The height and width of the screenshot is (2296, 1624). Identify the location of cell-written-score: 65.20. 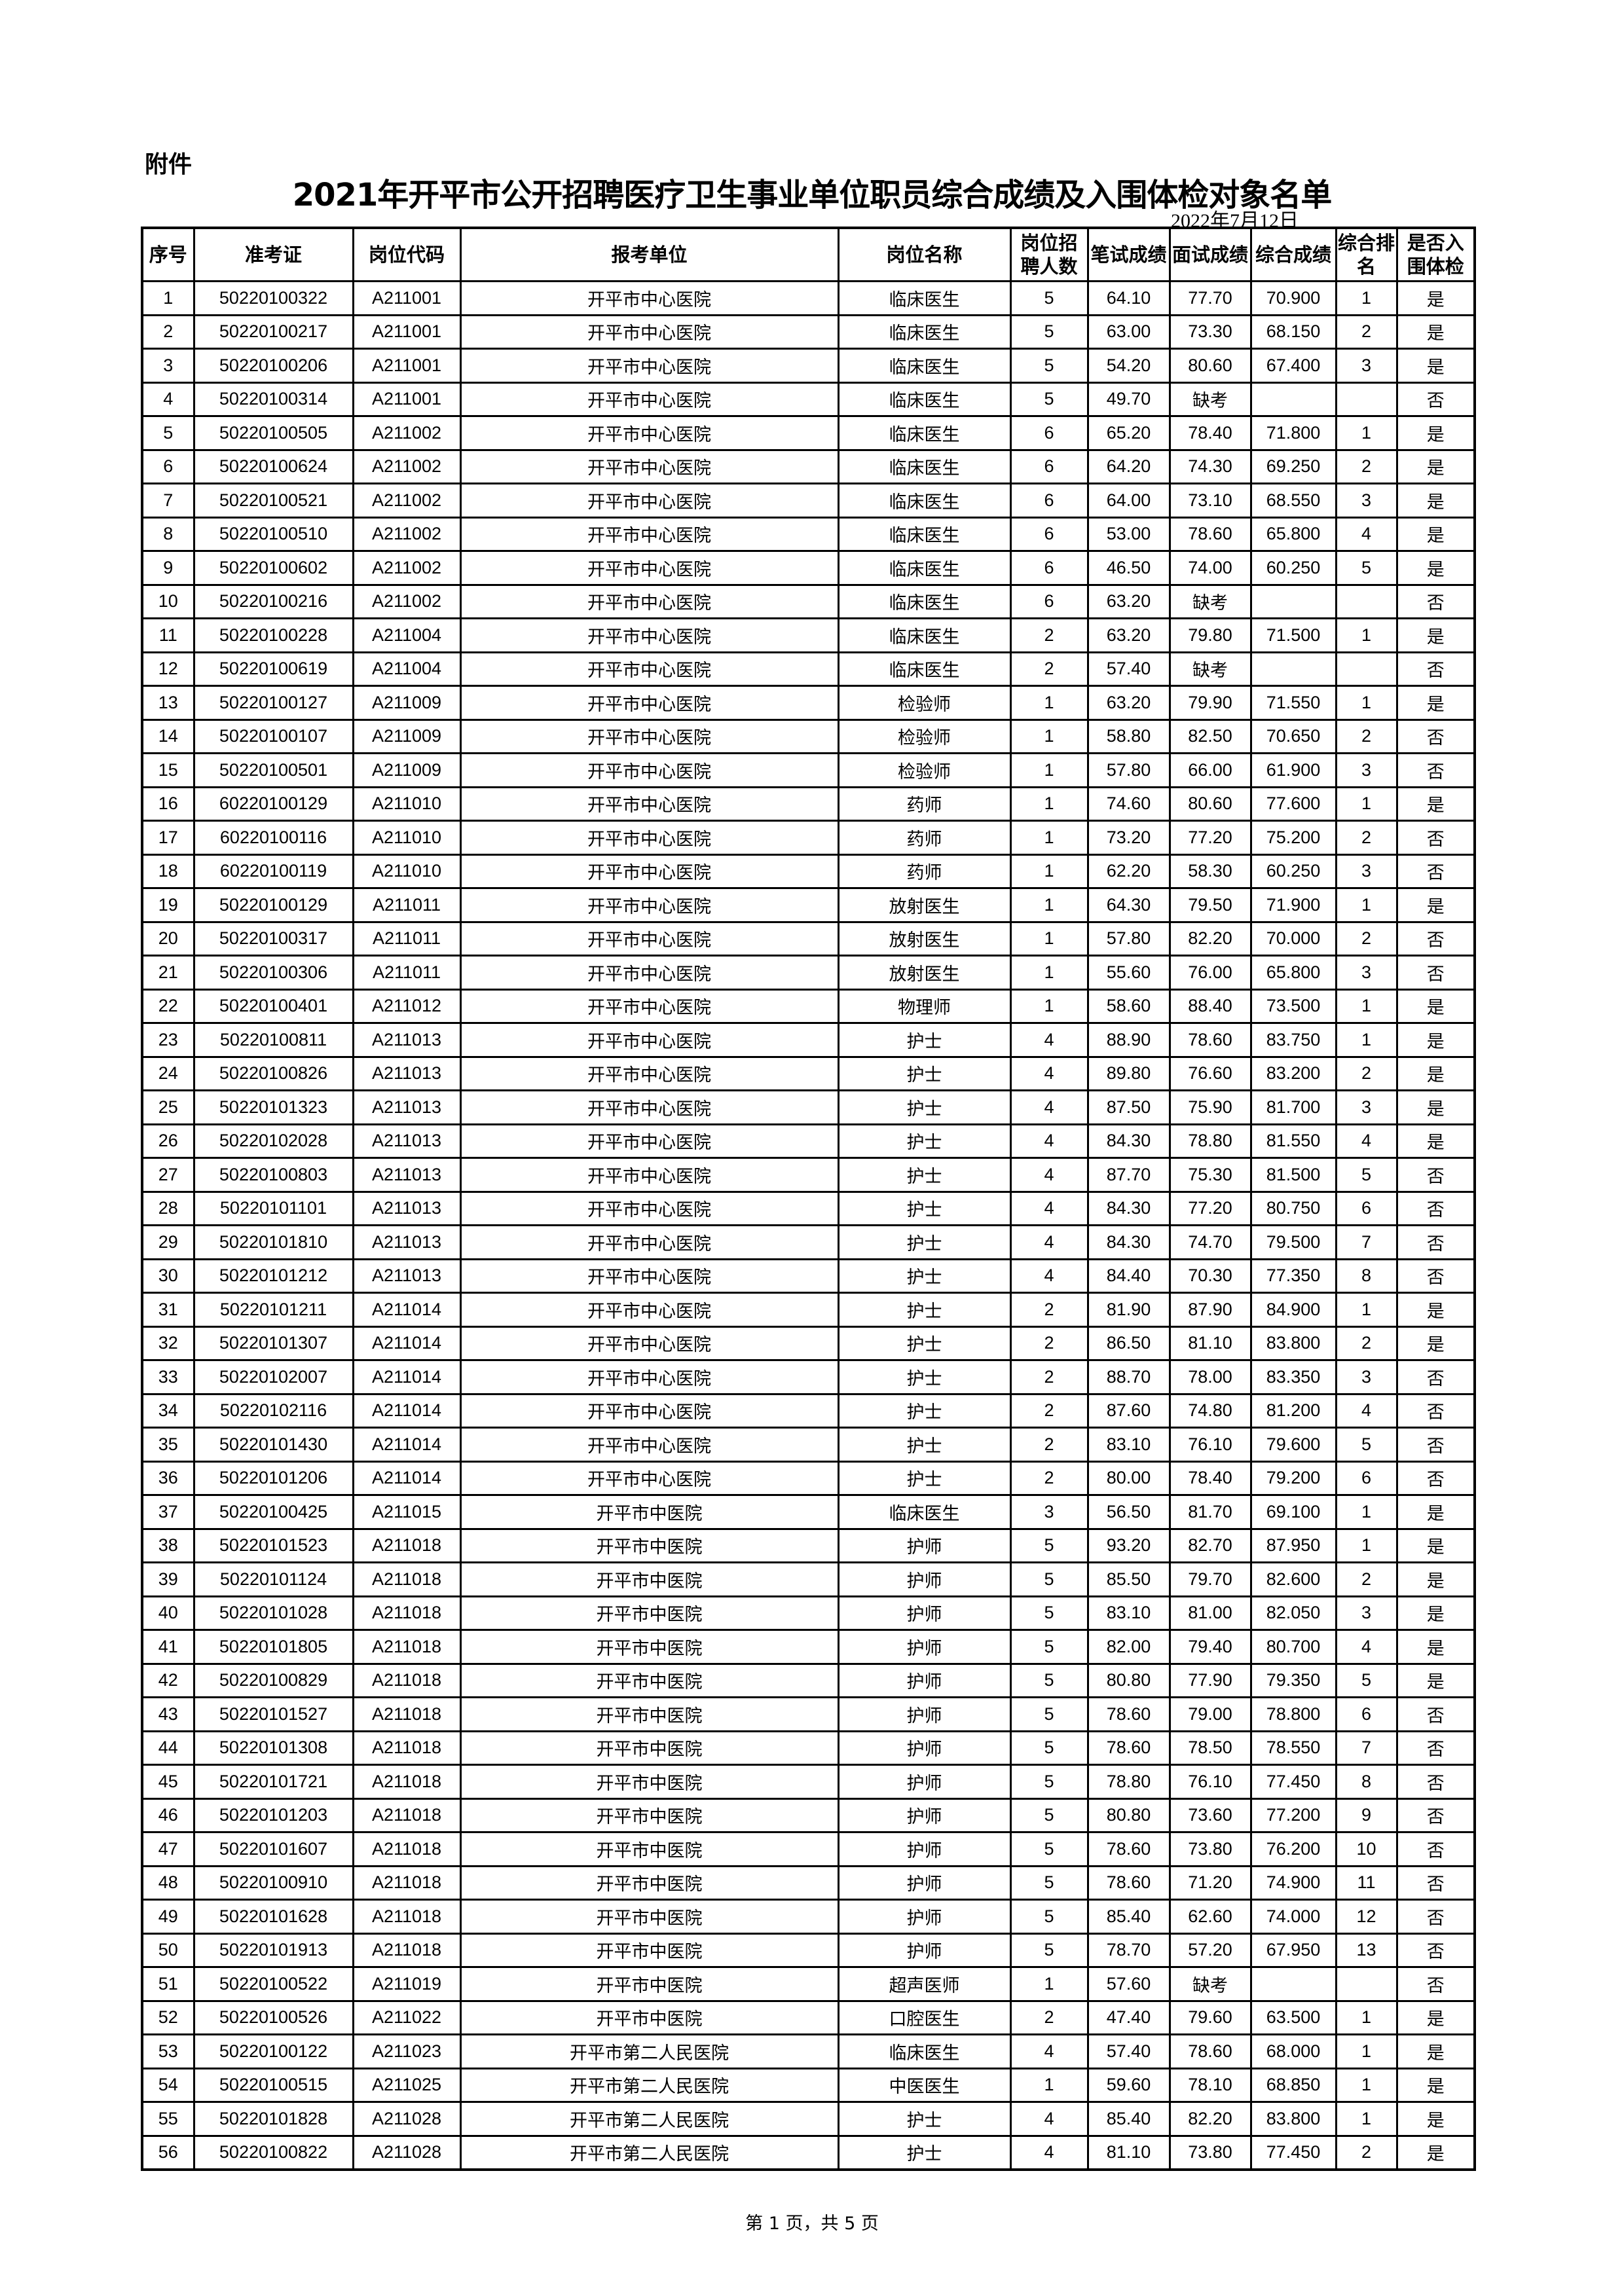
(1128, 433).